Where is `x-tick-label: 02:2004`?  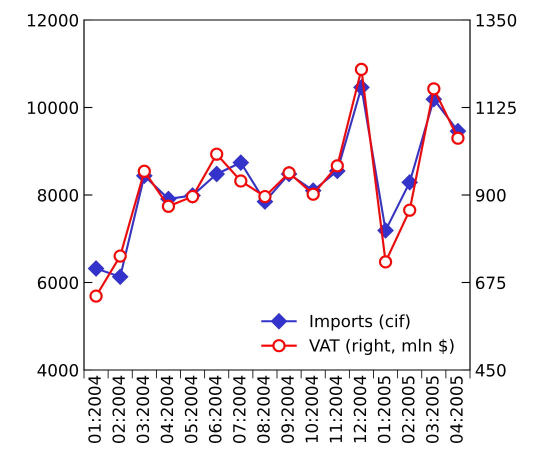 x-tick-label: 02:2004 is located at coordinates (119, 409).